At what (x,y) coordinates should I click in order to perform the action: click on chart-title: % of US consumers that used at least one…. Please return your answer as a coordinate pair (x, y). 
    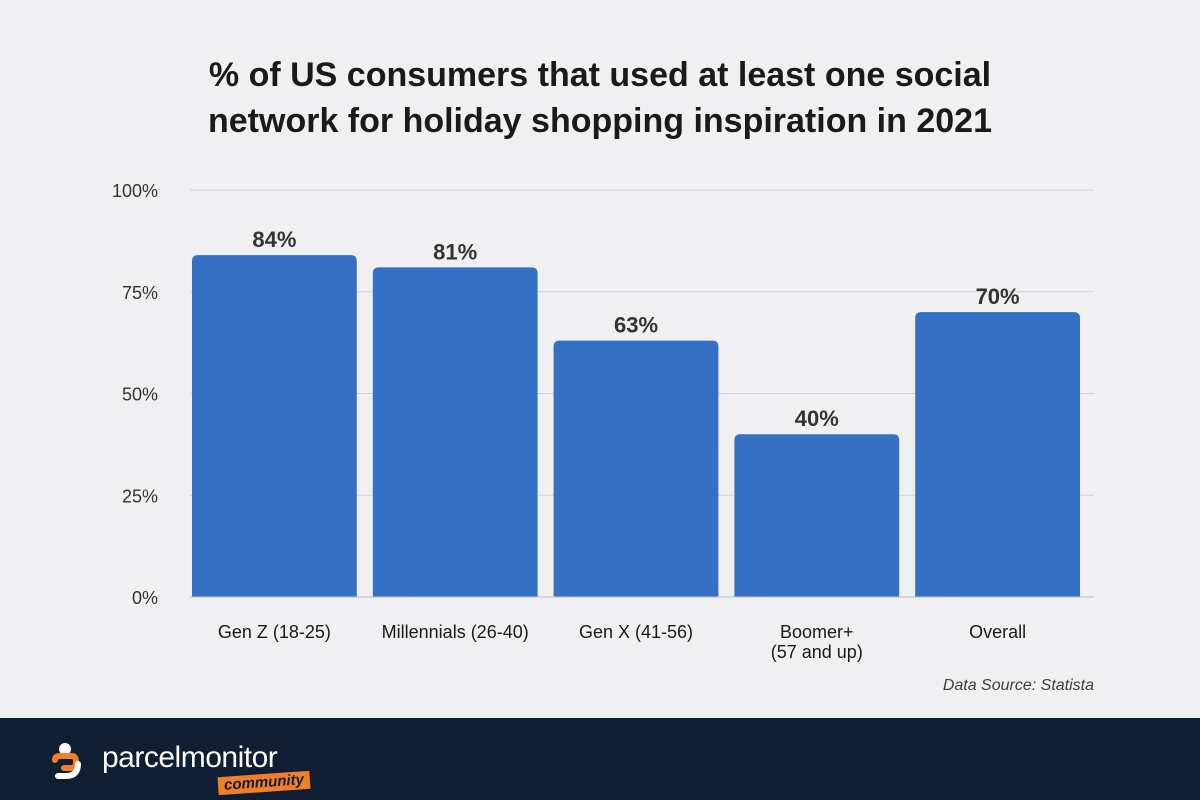
    Looking at the image, I should click on (600, 98).